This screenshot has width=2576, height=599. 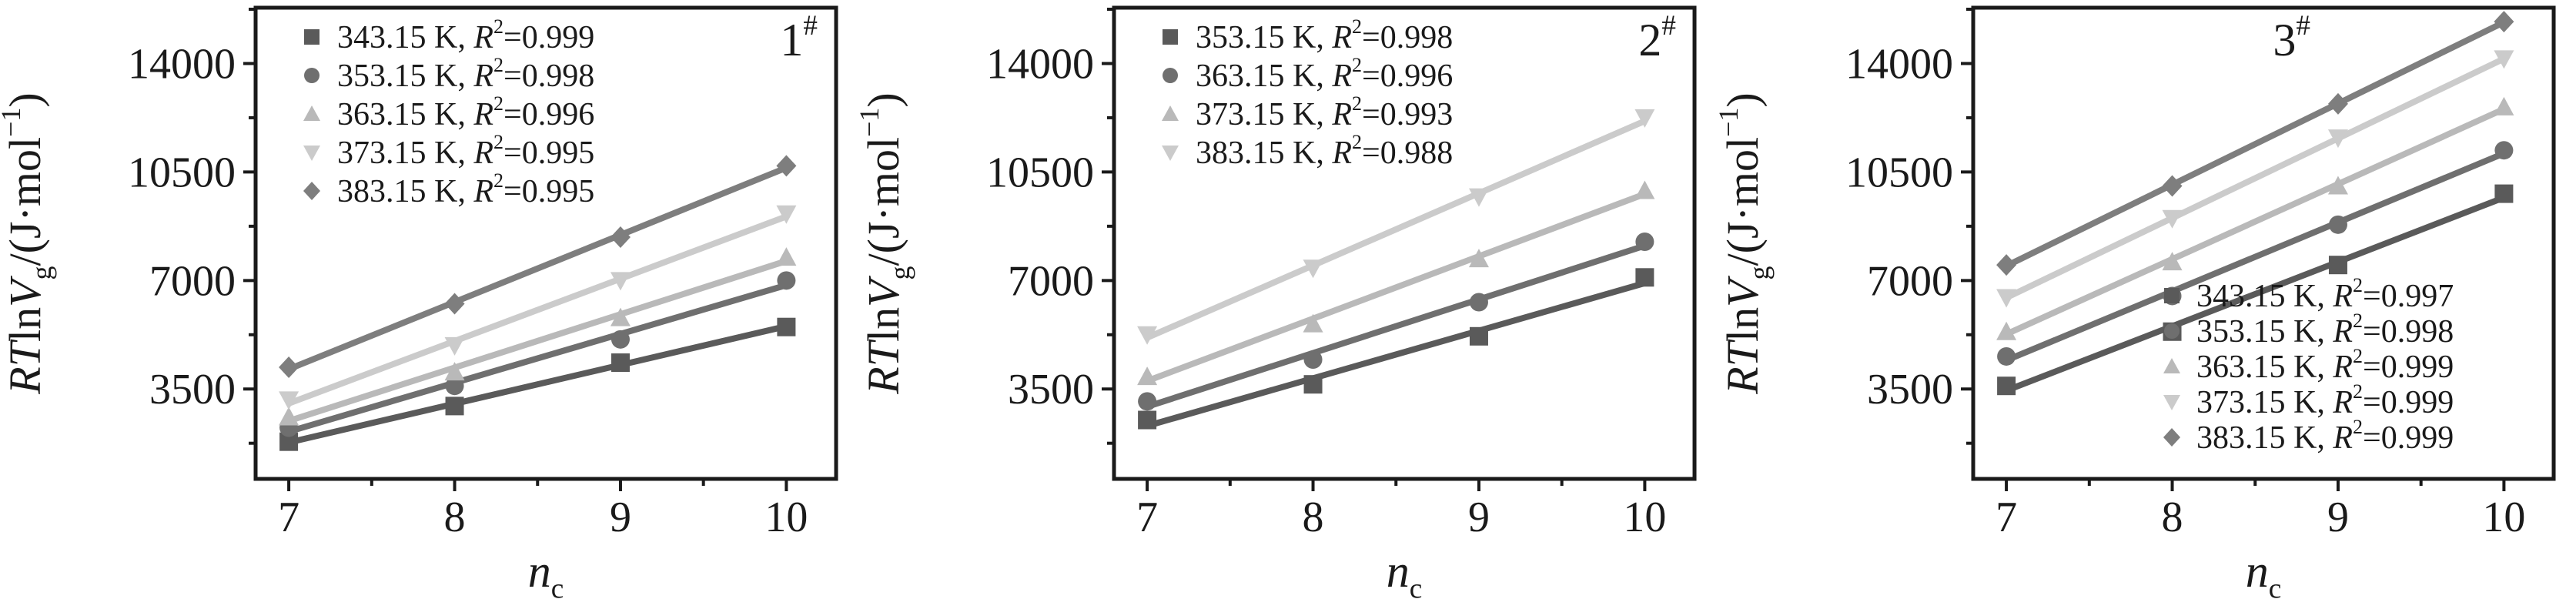 I want to click on legend-label: 373.15 K, R2=0.999, so click(x=2325, y=400).